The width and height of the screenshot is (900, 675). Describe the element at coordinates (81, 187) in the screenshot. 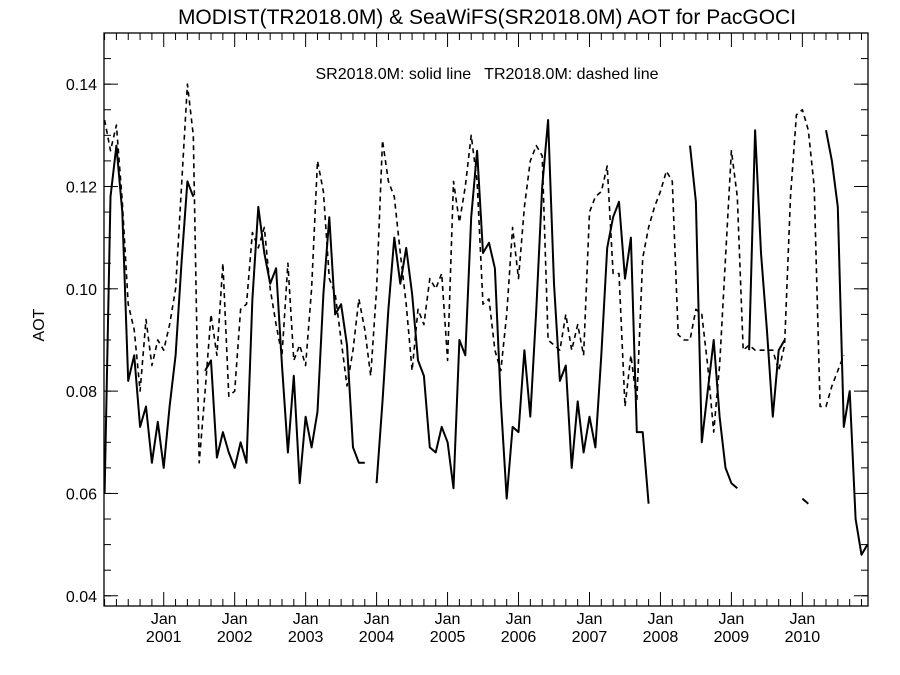

I see `y-tick-label: 0.12` at that location.